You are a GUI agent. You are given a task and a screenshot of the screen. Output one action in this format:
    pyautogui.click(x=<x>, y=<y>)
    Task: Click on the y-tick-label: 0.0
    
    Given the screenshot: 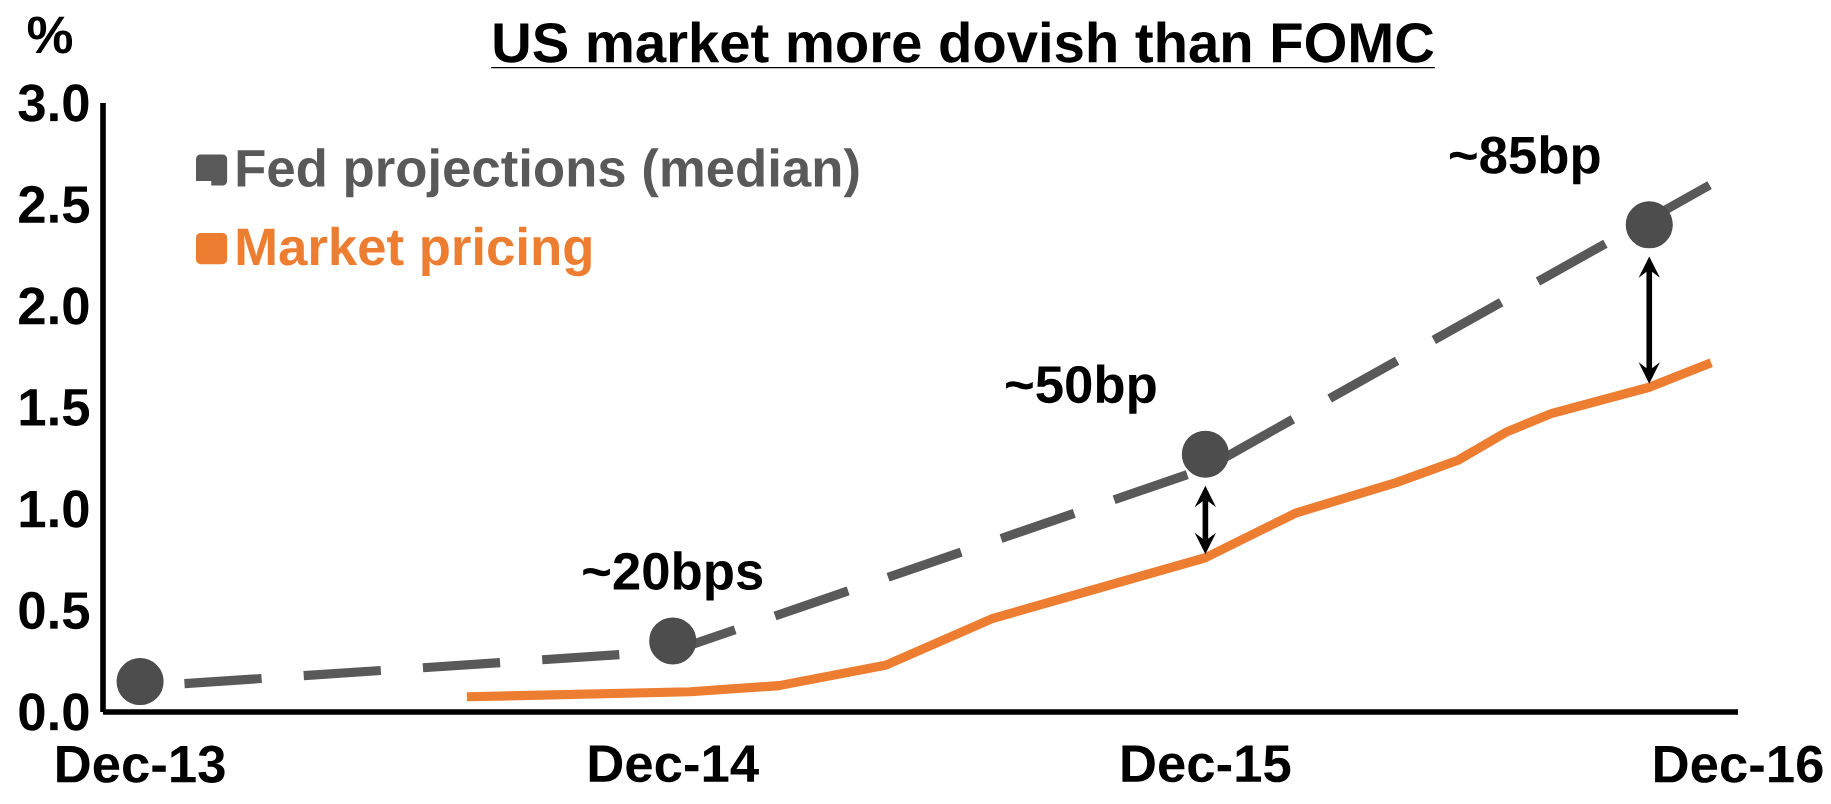 What is the action you would take?
    pyautogui.click(x=54, y=712)
    